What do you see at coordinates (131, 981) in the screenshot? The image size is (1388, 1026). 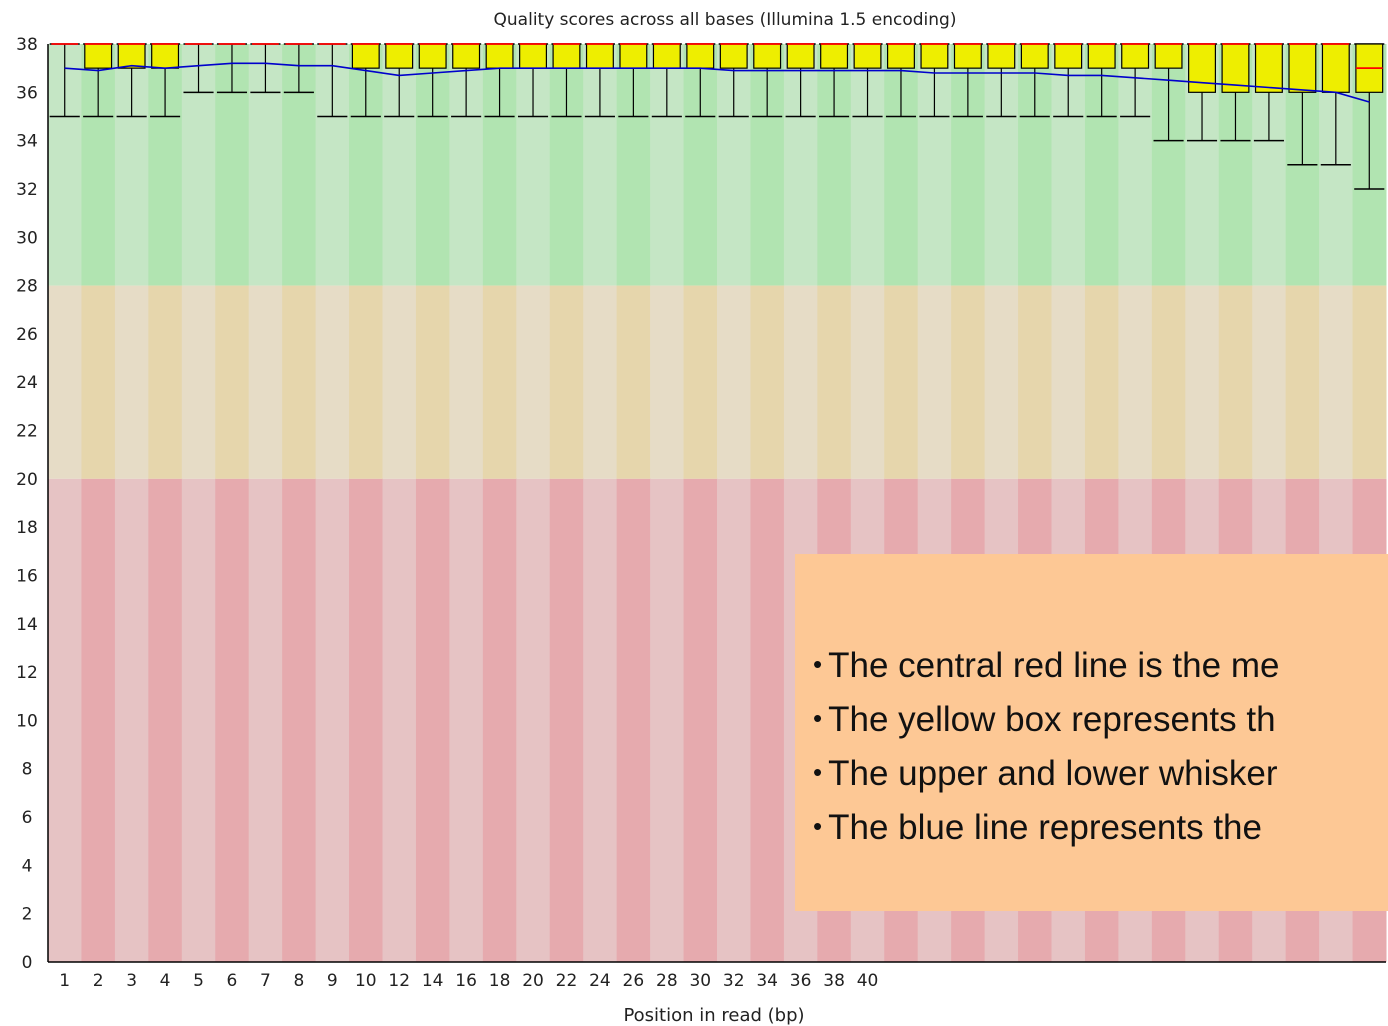 I see `x-tick-label-3: 3` at bounding box center [131, 981].